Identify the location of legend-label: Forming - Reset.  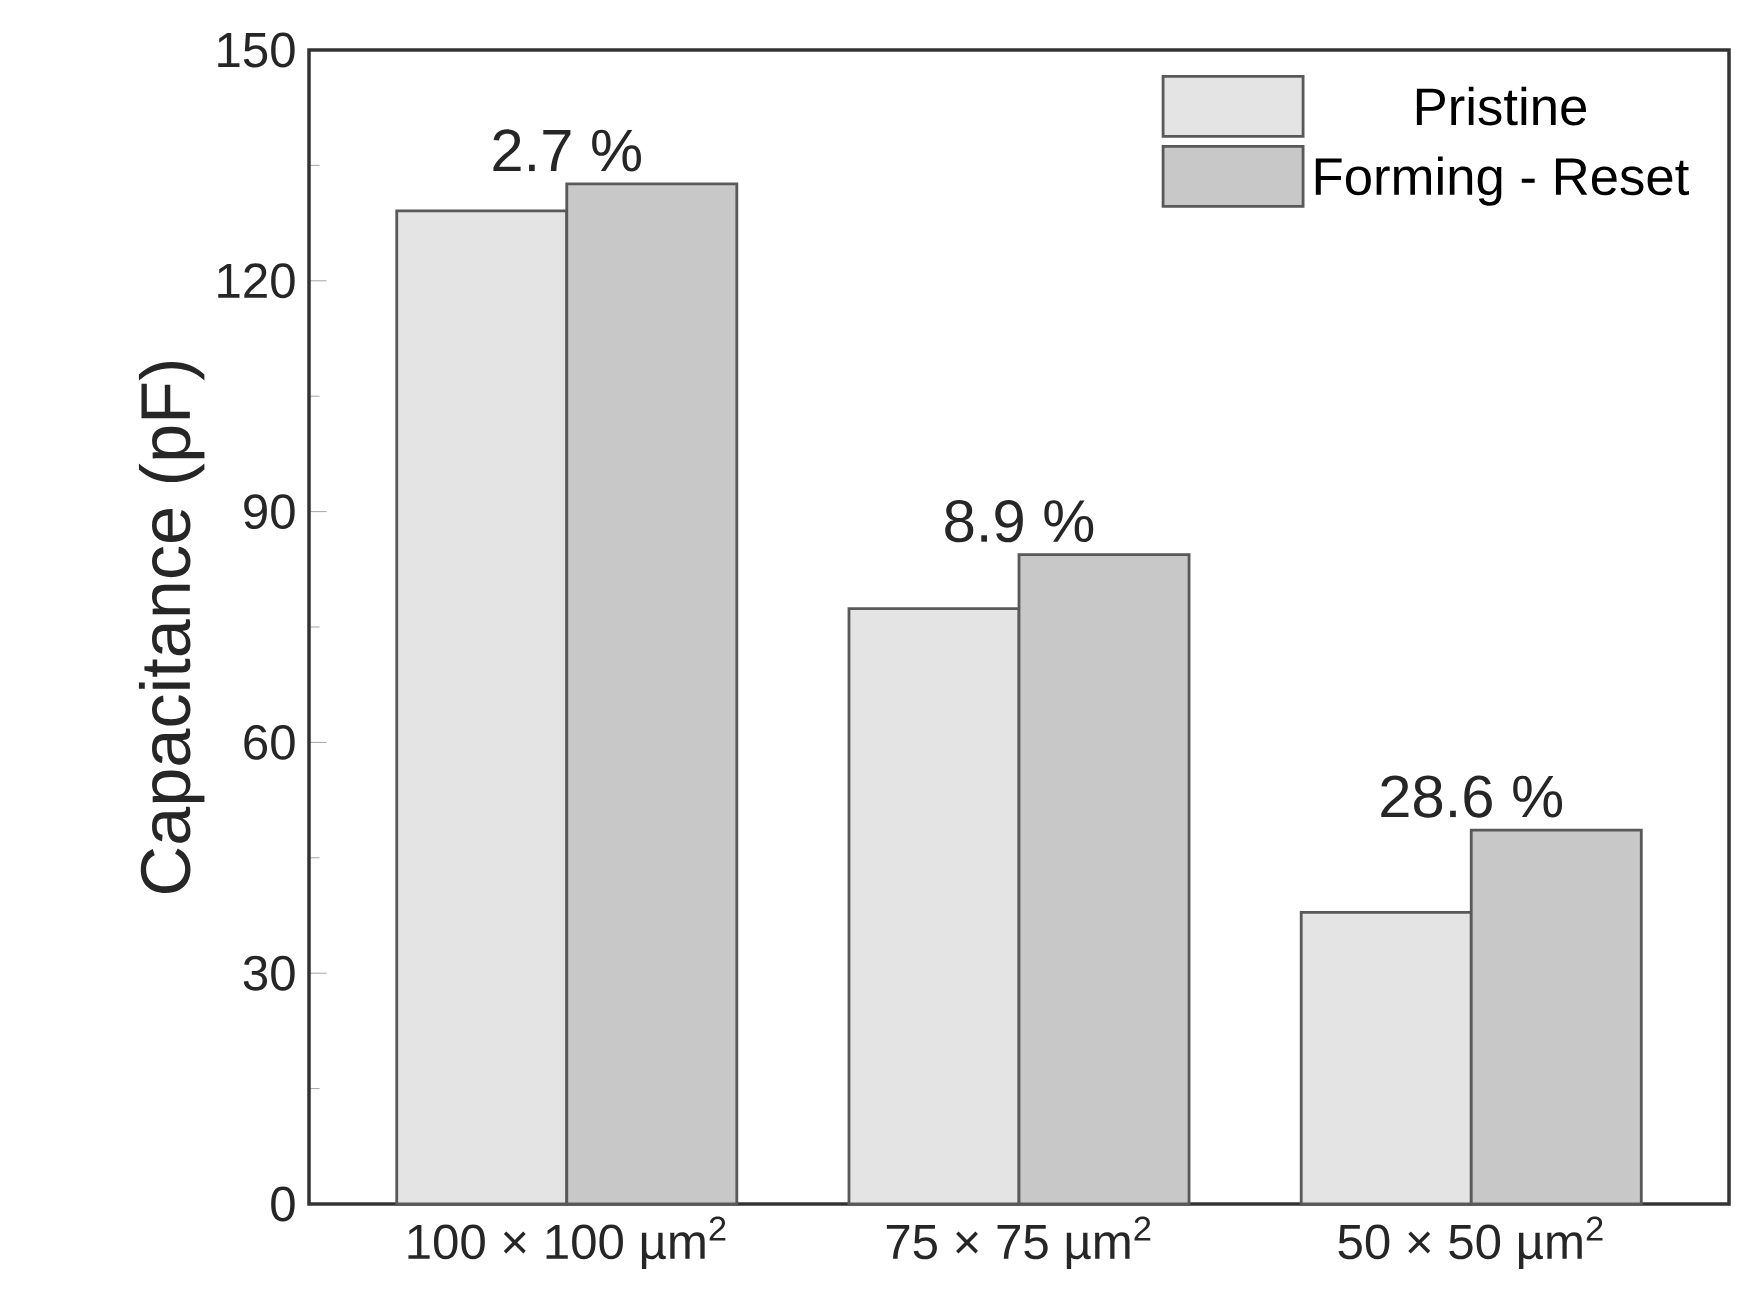
(1502, 181).